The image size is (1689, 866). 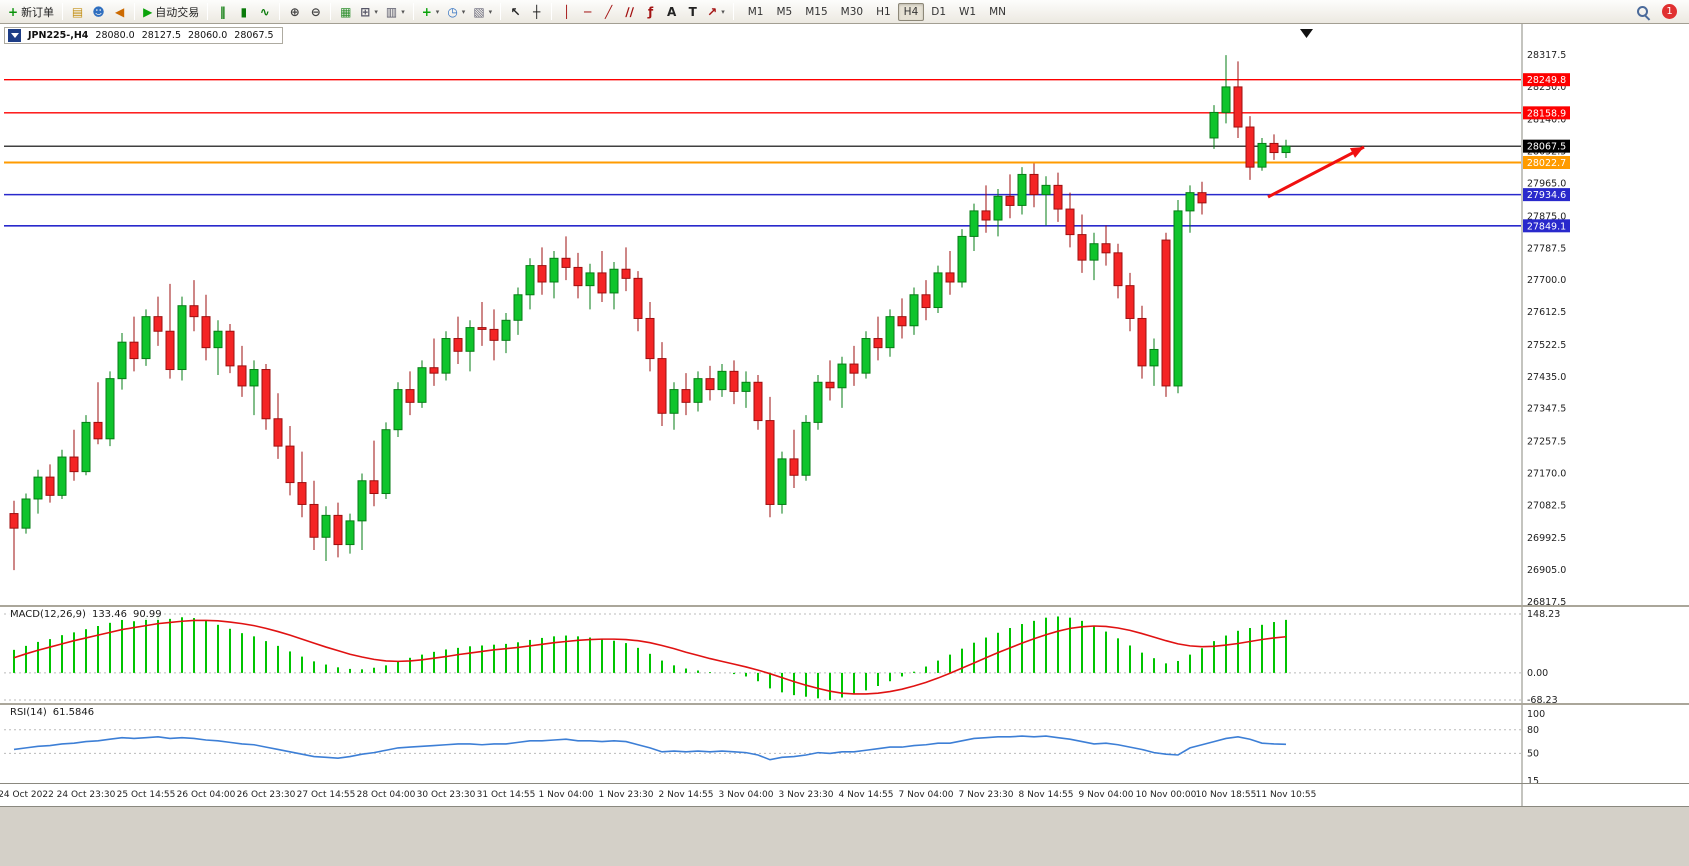 I want to click on arrows-button: ↗ ▾, so click(x=716, y=12).